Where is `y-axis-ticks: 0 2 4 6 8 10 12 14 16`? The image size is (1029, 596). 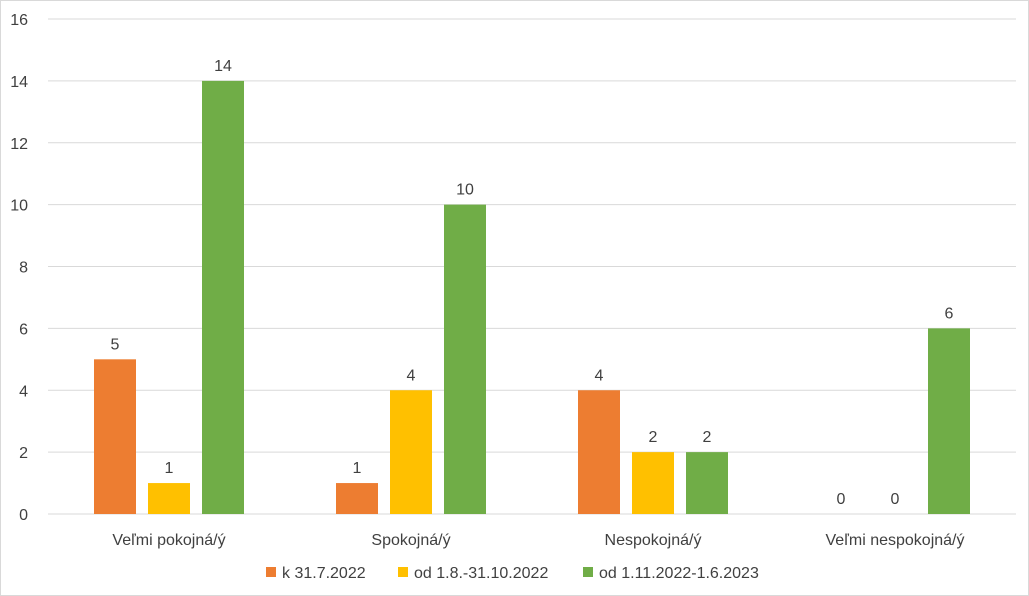 y-axis-ticks: 0 2 4 6 8 10 12 14 16 is located at coordinates (19, 268).